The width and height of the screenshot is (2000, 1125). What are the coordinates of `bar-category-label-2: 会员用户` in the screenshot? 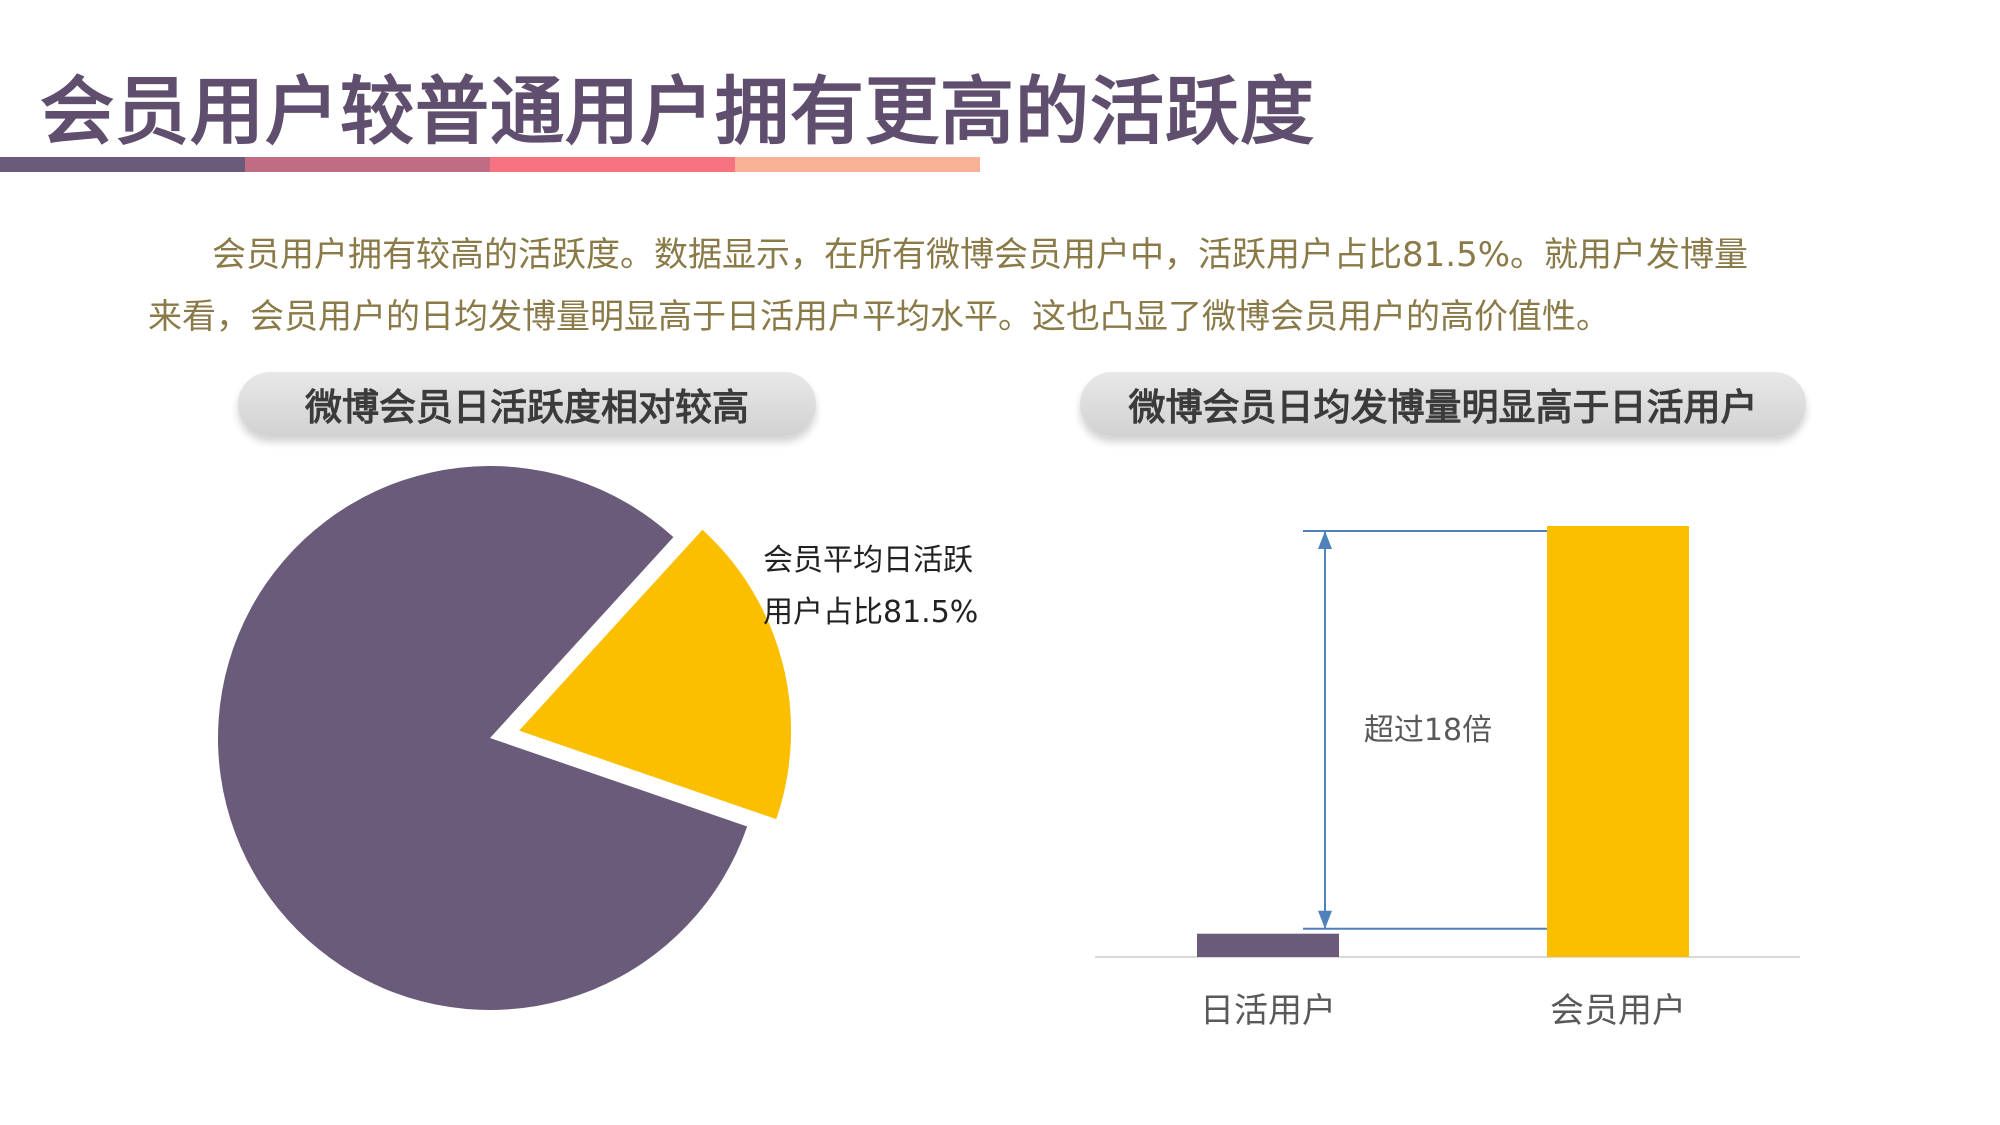 It's located at (1618, 1011).